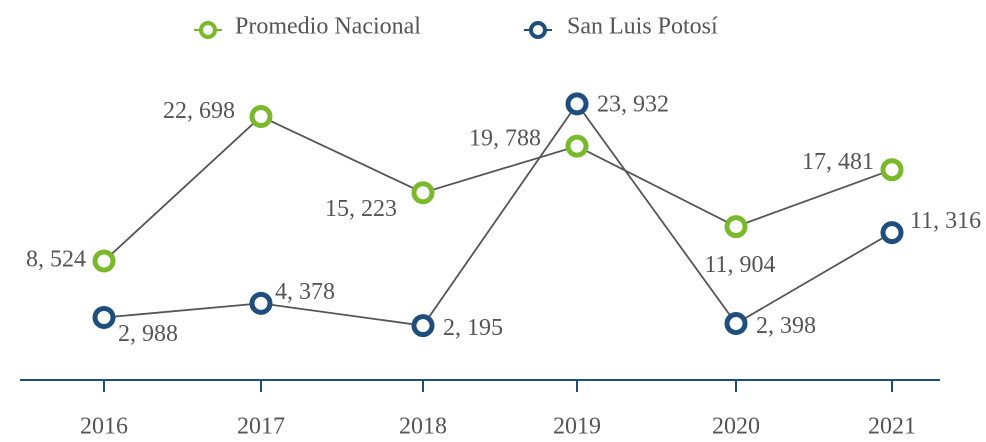 This screenshot has width=986, height=442. Describe the element at coordinates (505, 139) in the screenshot. I see `data-label: 19, 788` at that location.